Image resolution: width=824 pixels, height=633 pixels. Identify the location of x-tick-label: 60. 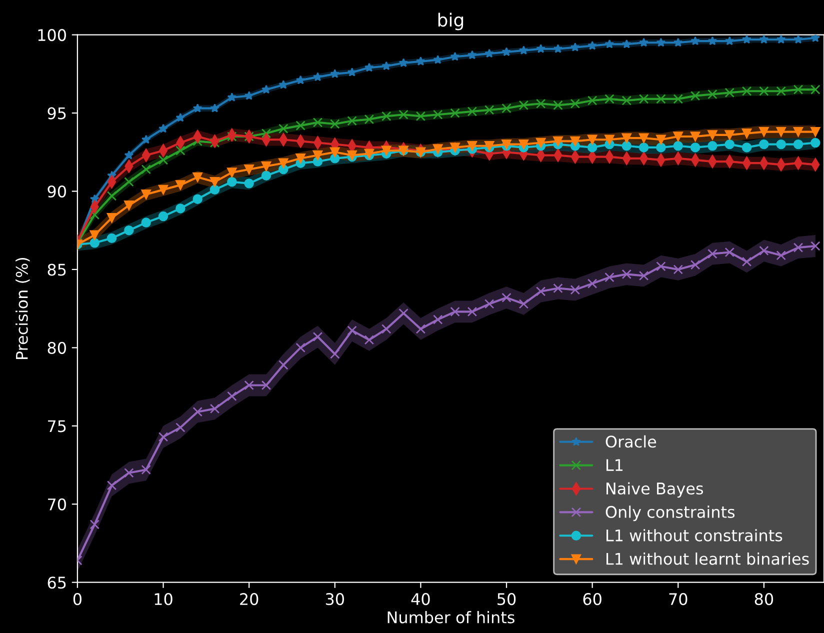
(592, 599).